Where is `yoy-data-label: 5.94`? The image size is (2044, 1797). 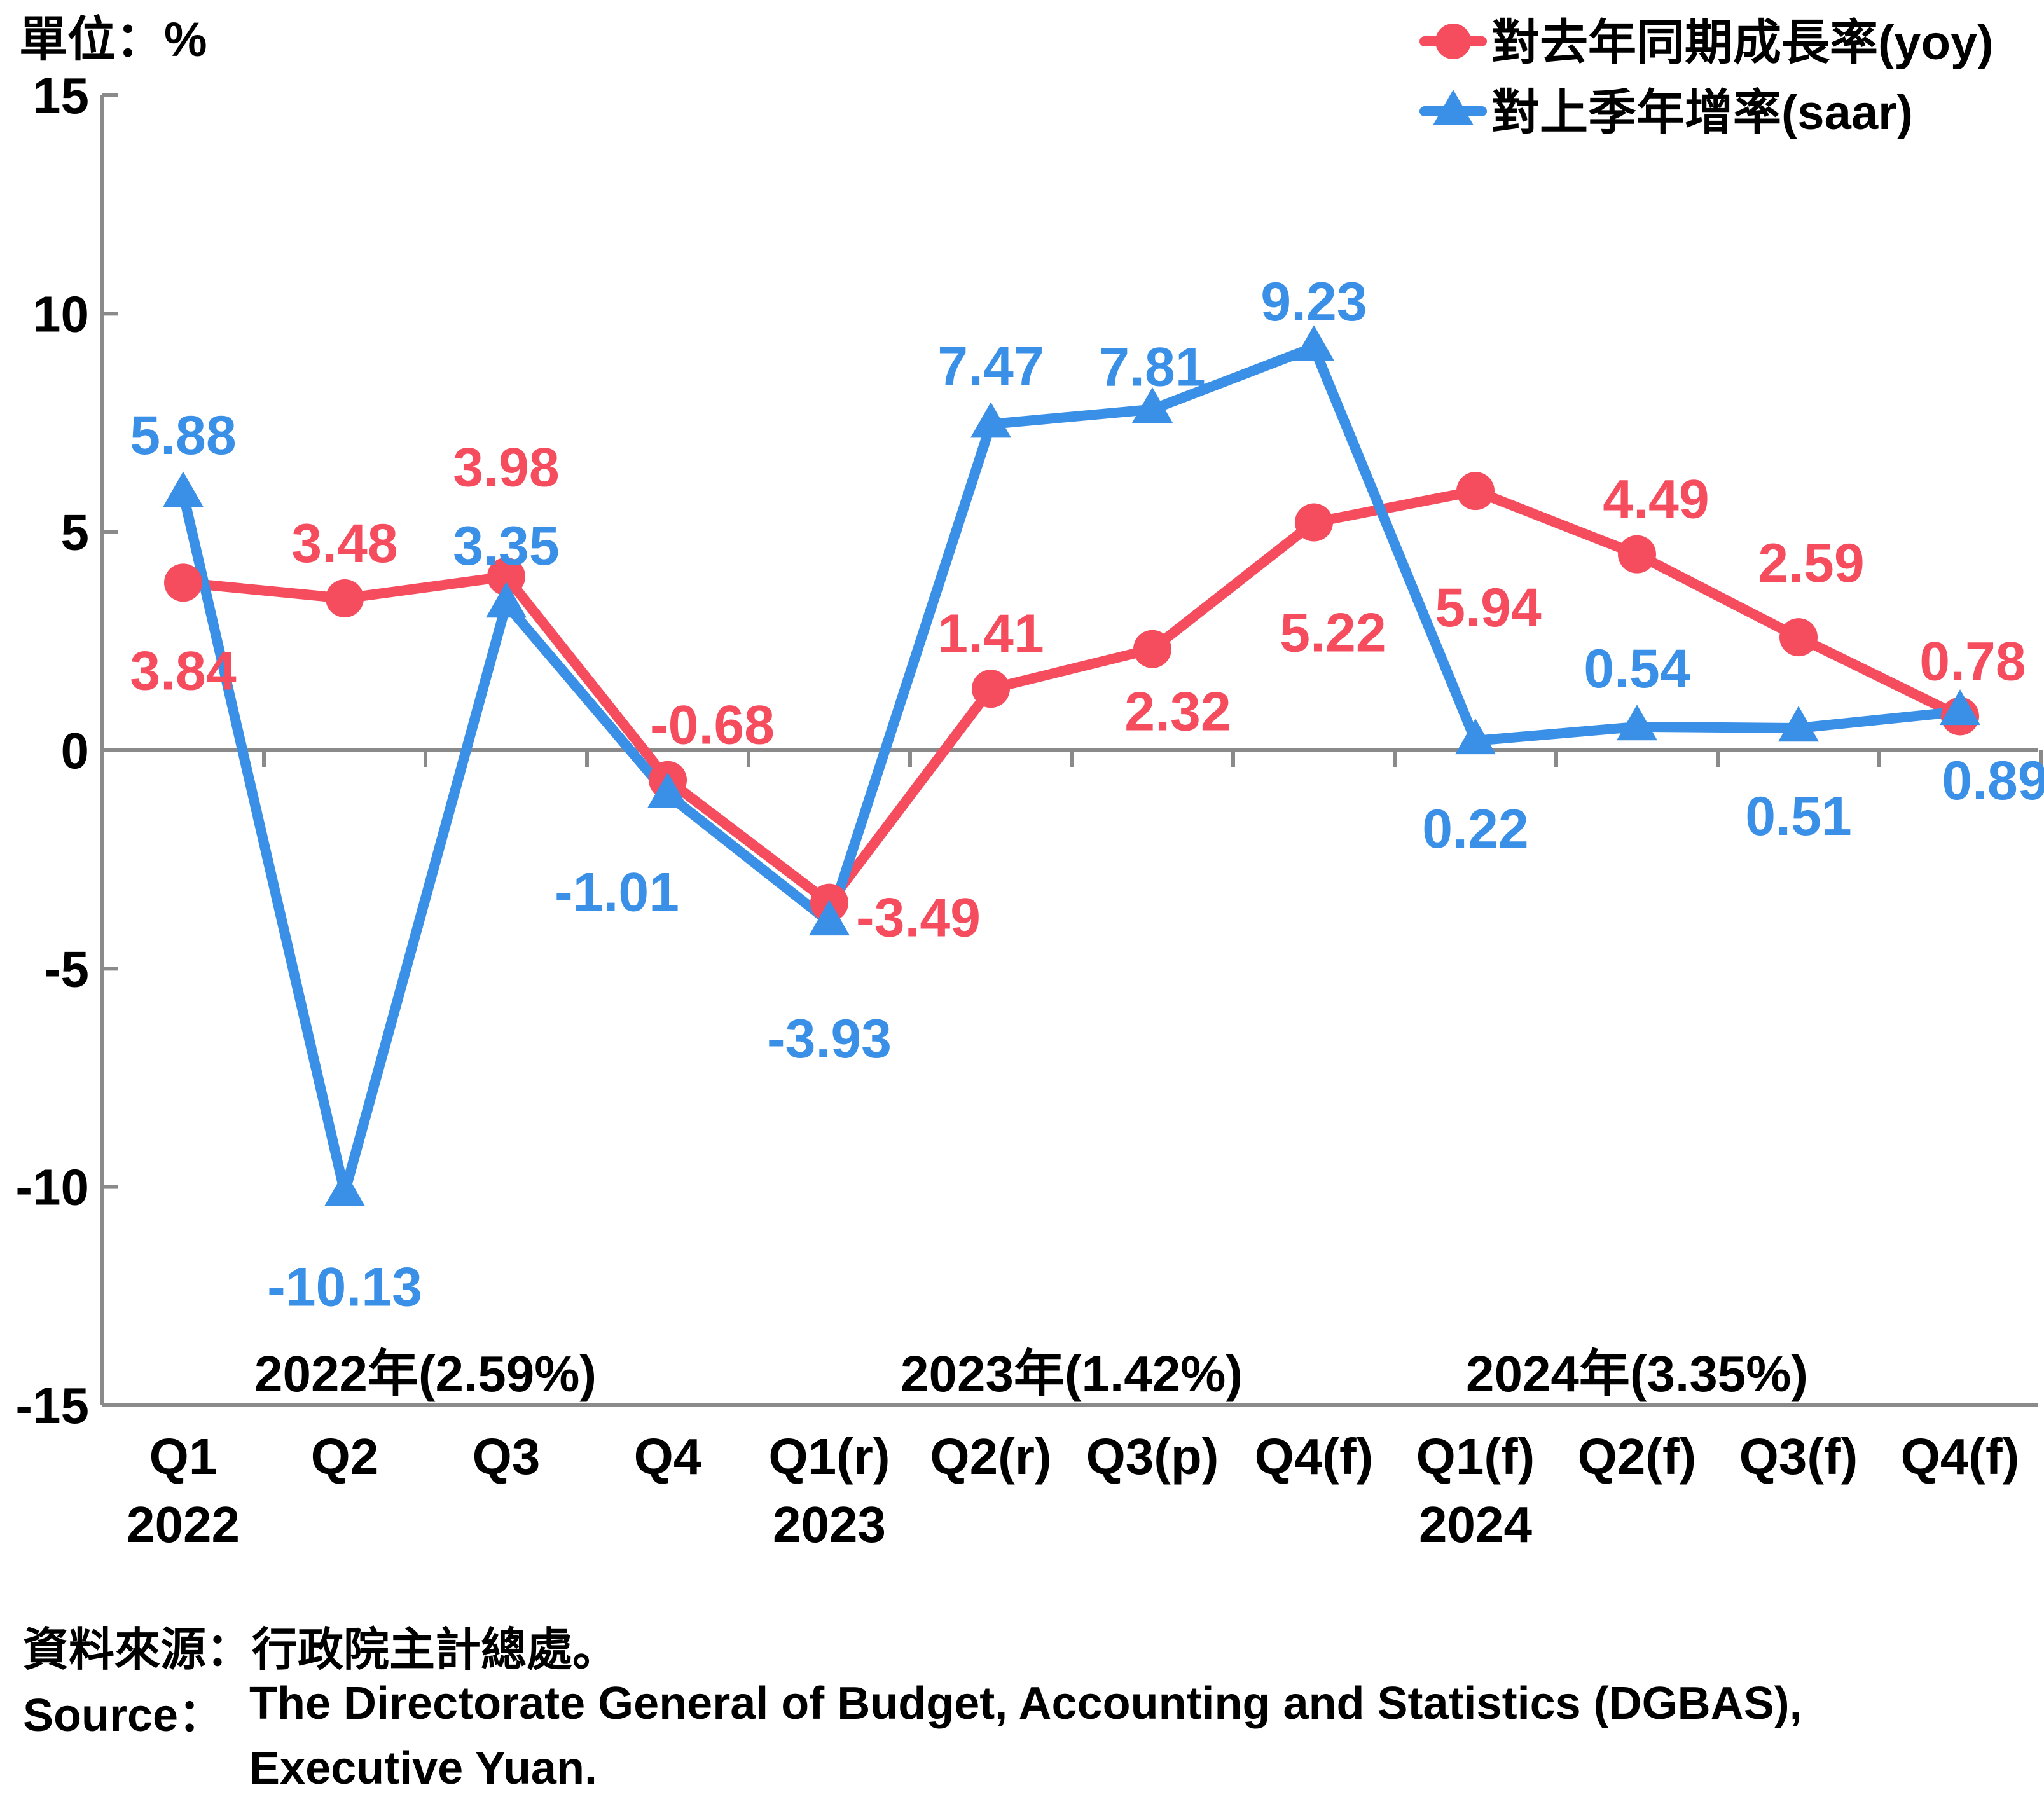 yoy-data-label: 5.94 is located at coordinates (1488, 607).